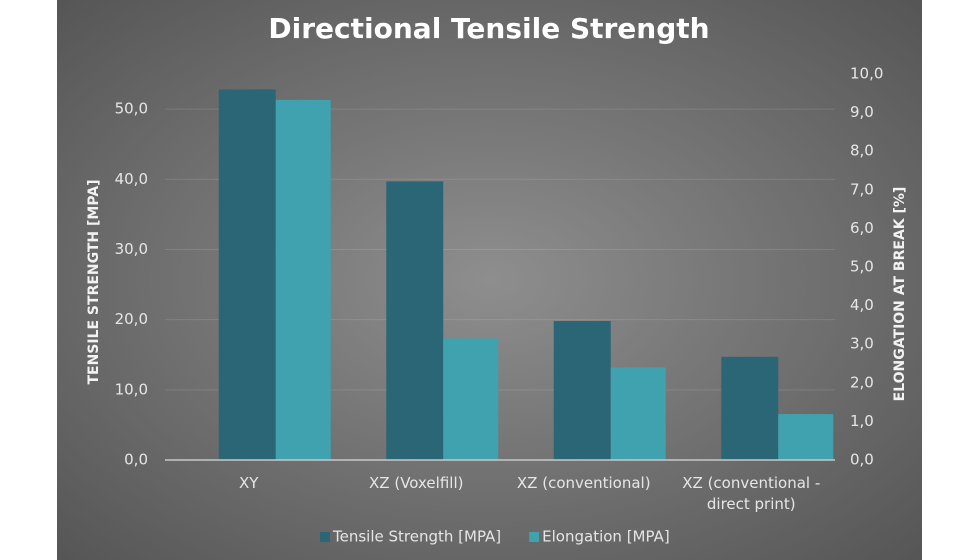 Image resolution: width=980 pixels, height=560 pixels. I want to click on legend-label: Elongation [MPA], so click(606, 537).